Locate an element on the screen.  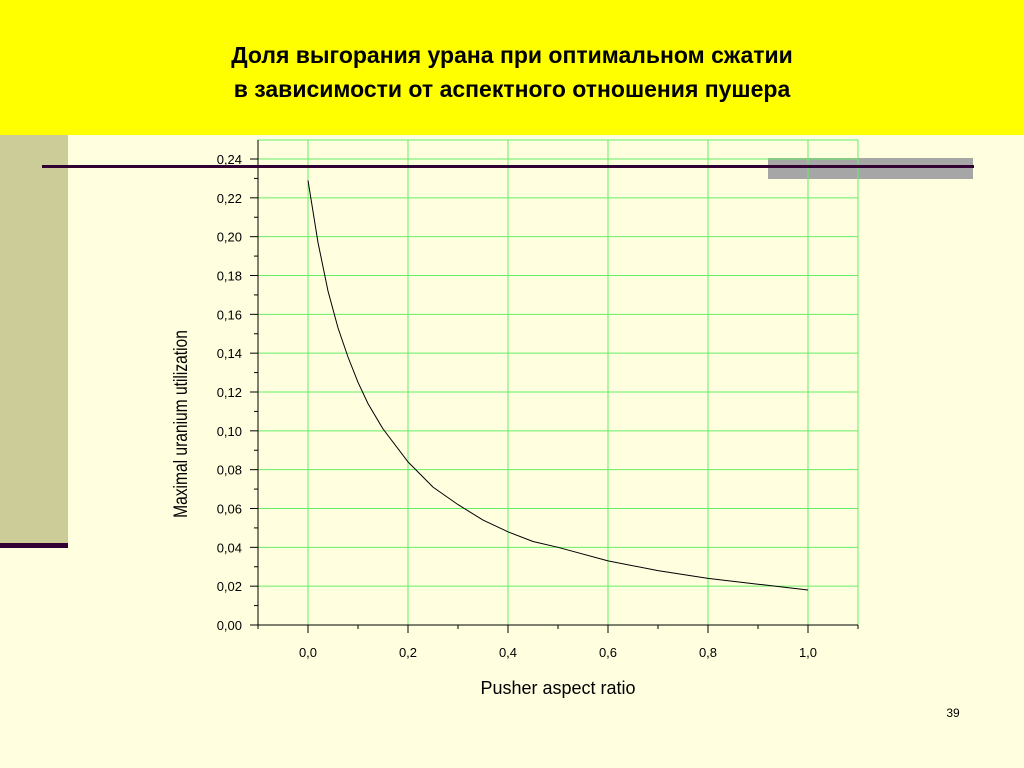
x-axis-title: Pusher aspect ratio is located at coordinates (557, 688).